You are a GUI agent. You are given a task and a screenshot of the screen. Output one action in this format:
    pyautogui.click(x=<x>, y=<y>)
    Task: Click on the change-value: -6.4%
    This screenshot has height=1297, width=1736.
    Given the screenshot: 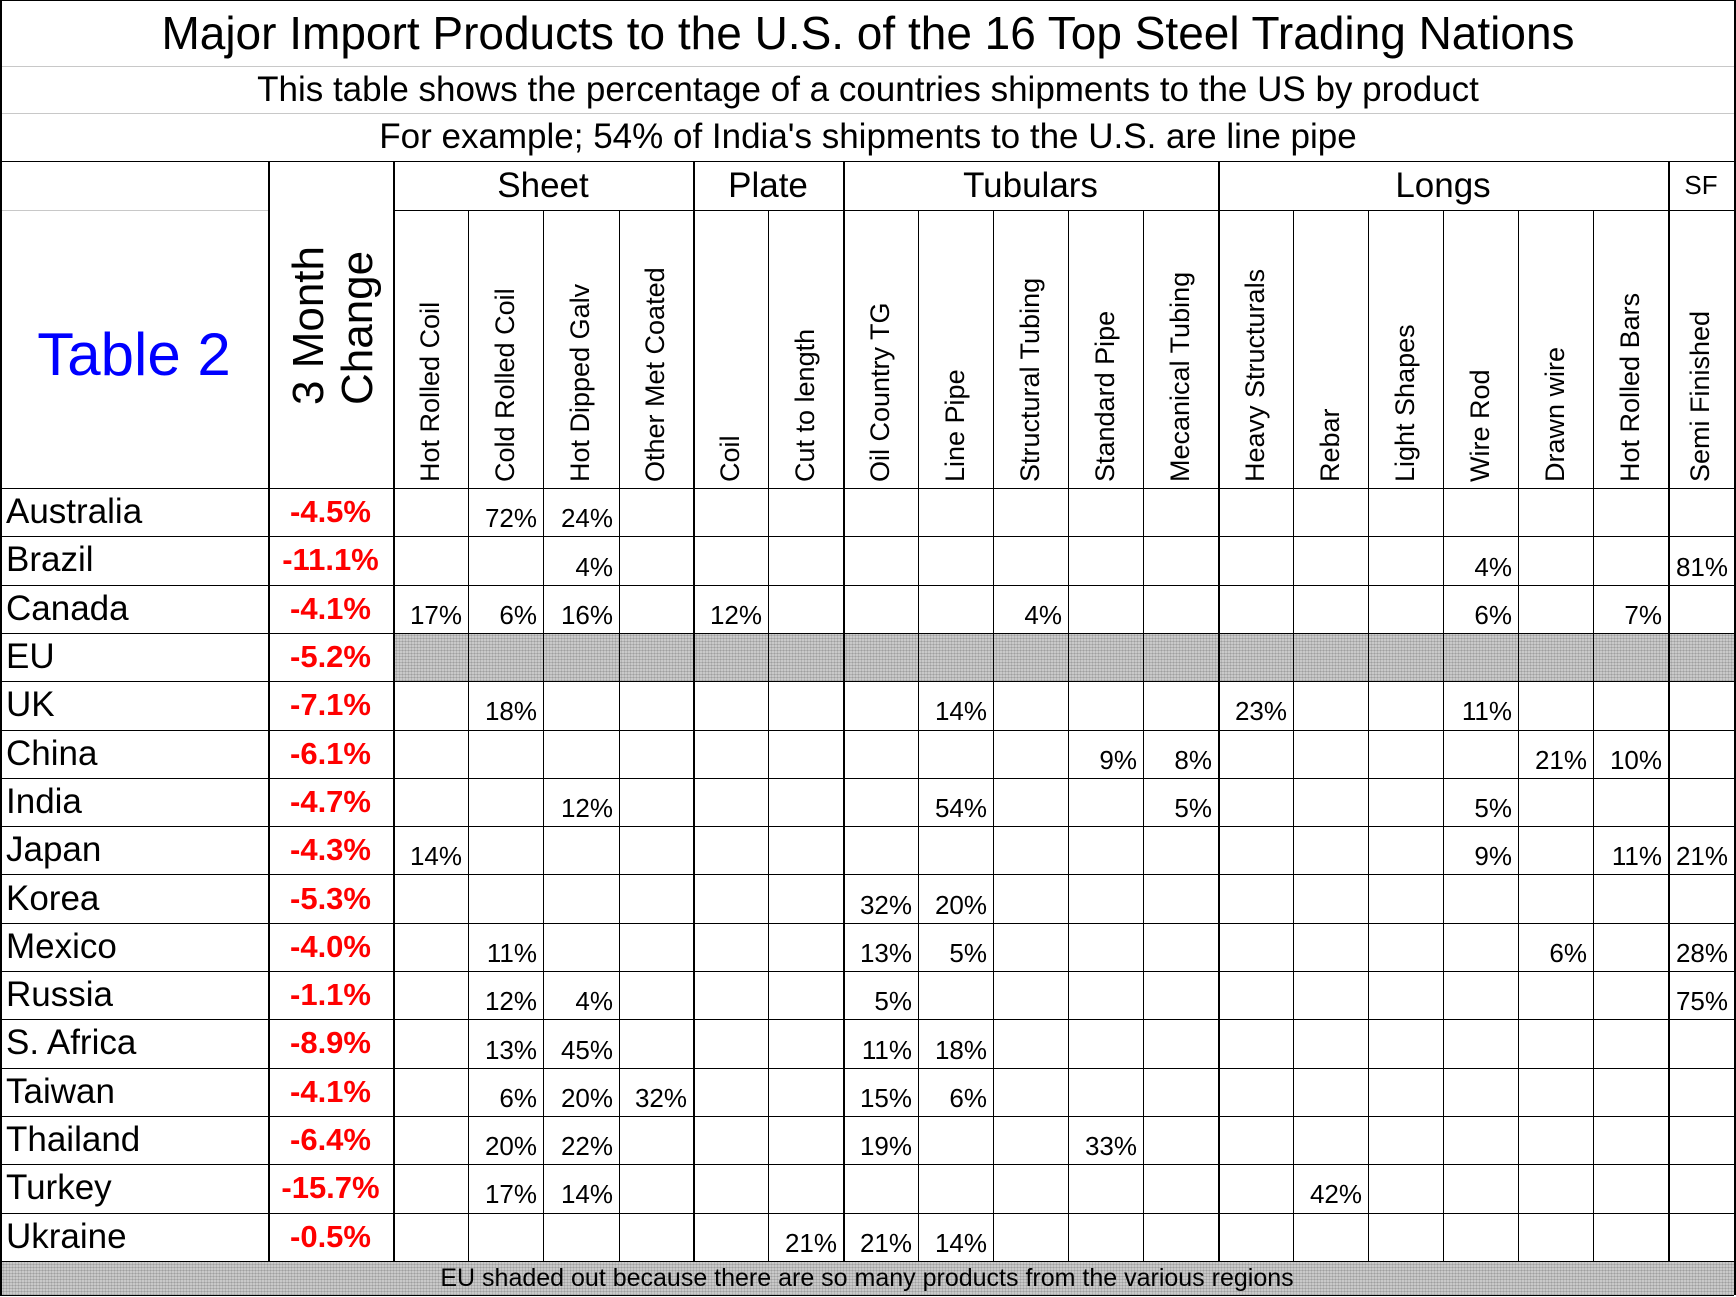 What is the action you would take?
    pyautogui.click(x=330, y=1140)
    